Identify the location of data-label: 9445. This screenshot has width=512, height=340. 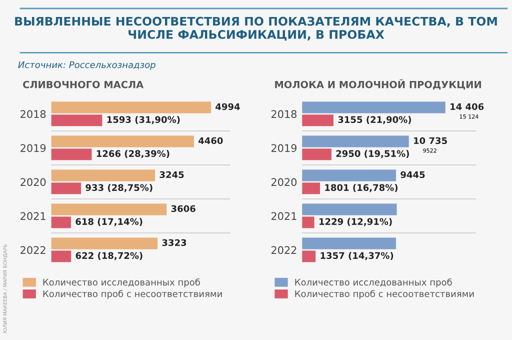
(412, 174).